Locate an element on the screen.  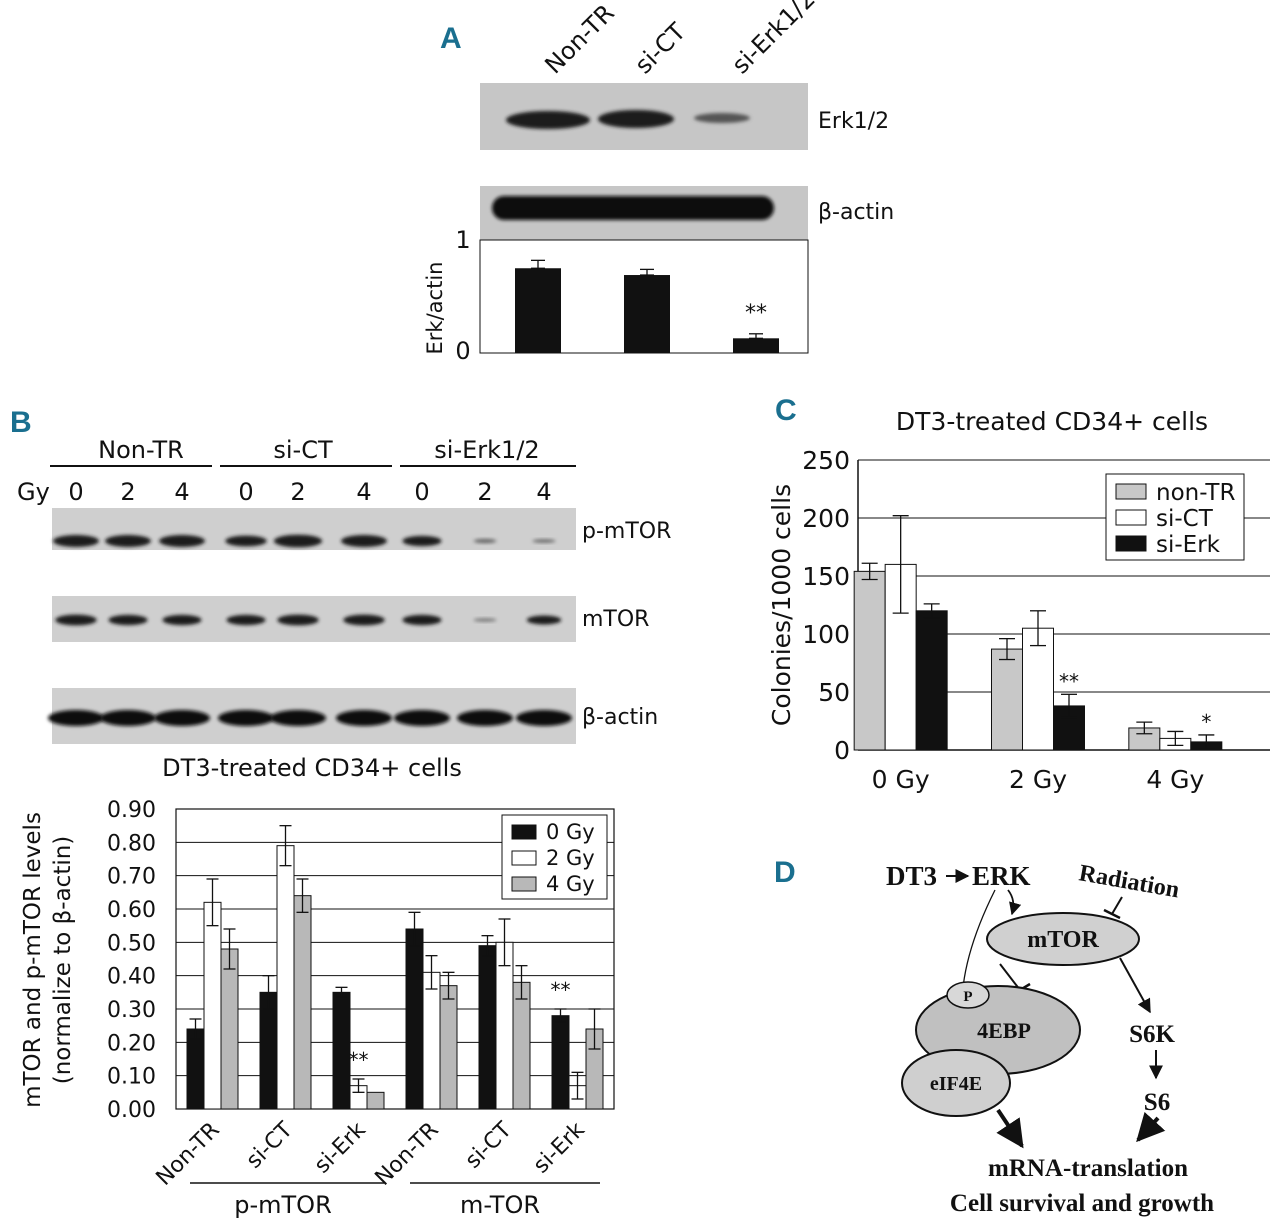
bar-0-gy-non-tr is located at coordinates (869, 660).